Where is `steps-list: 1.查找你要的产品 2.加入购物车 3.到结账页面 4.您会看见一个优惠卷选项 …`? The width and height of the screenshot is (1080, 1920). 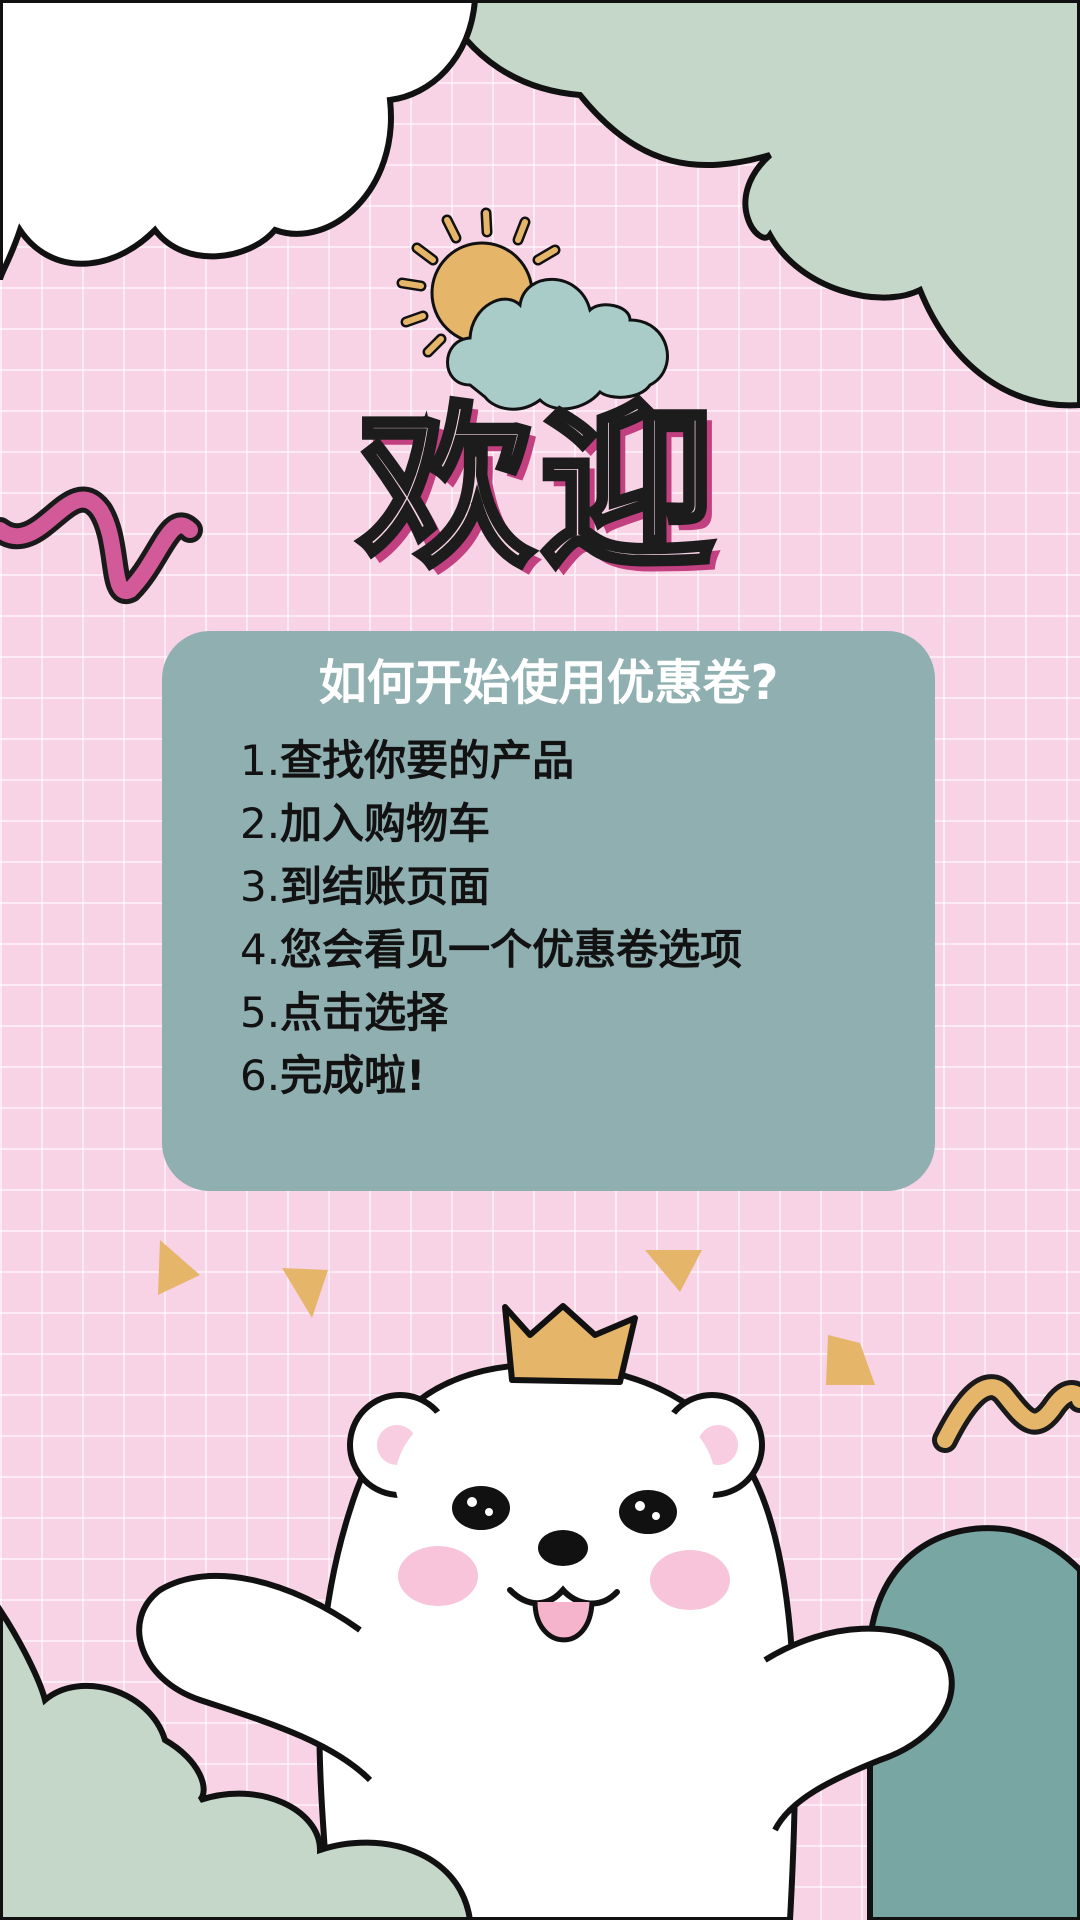 steps-list: 1.查找你要的产品 2.加入购物车 3.到结账页面 4.您会看见一个优惠卷选项 … is located at coordinates (491, 918).